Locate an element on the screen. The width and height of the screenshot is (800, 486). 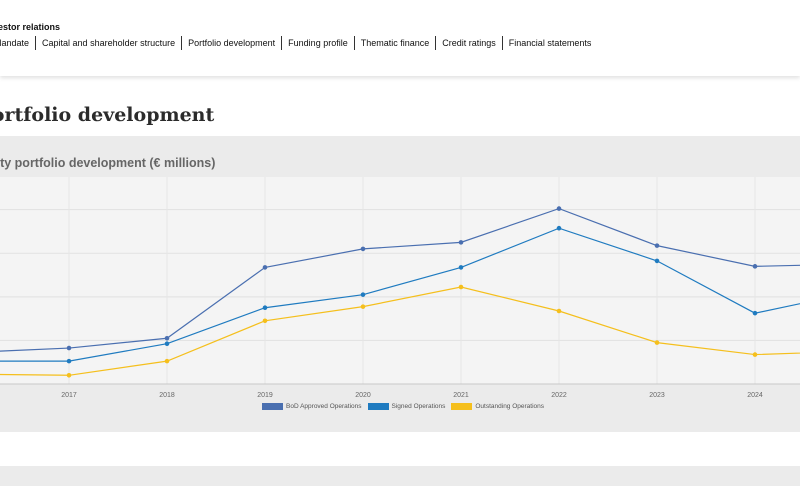
page-title: Portfolio development is located at coordinates (107, 115).